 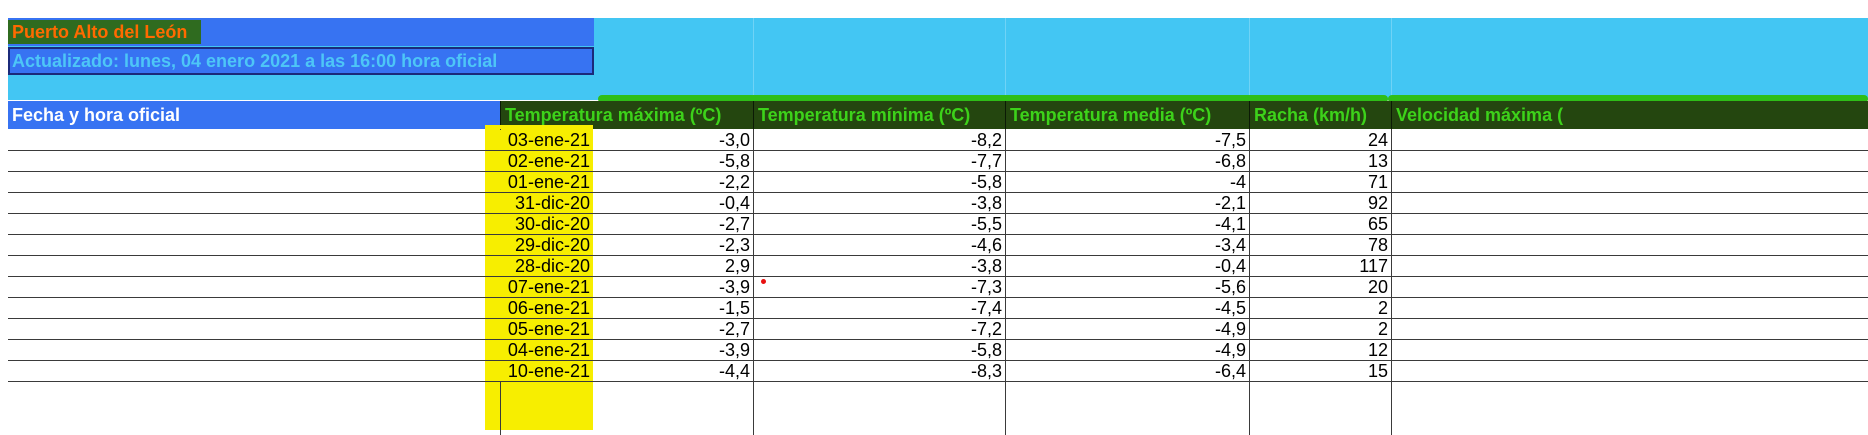 I want to click on table-row: 01-ene-21 -2,2 -5,8 -4 71, so click(x=938, y=182).